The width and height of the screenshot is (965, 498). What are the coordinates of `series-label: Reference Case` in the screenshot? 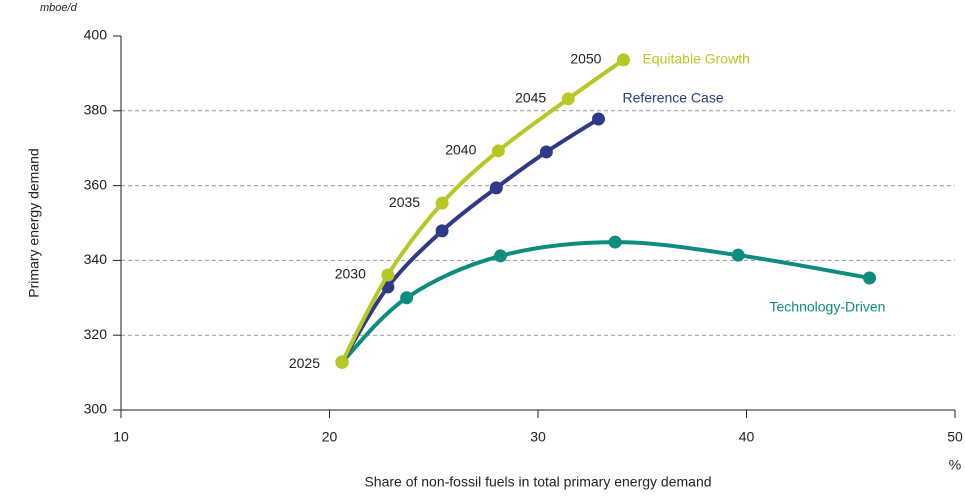 It's located at (672, 98).